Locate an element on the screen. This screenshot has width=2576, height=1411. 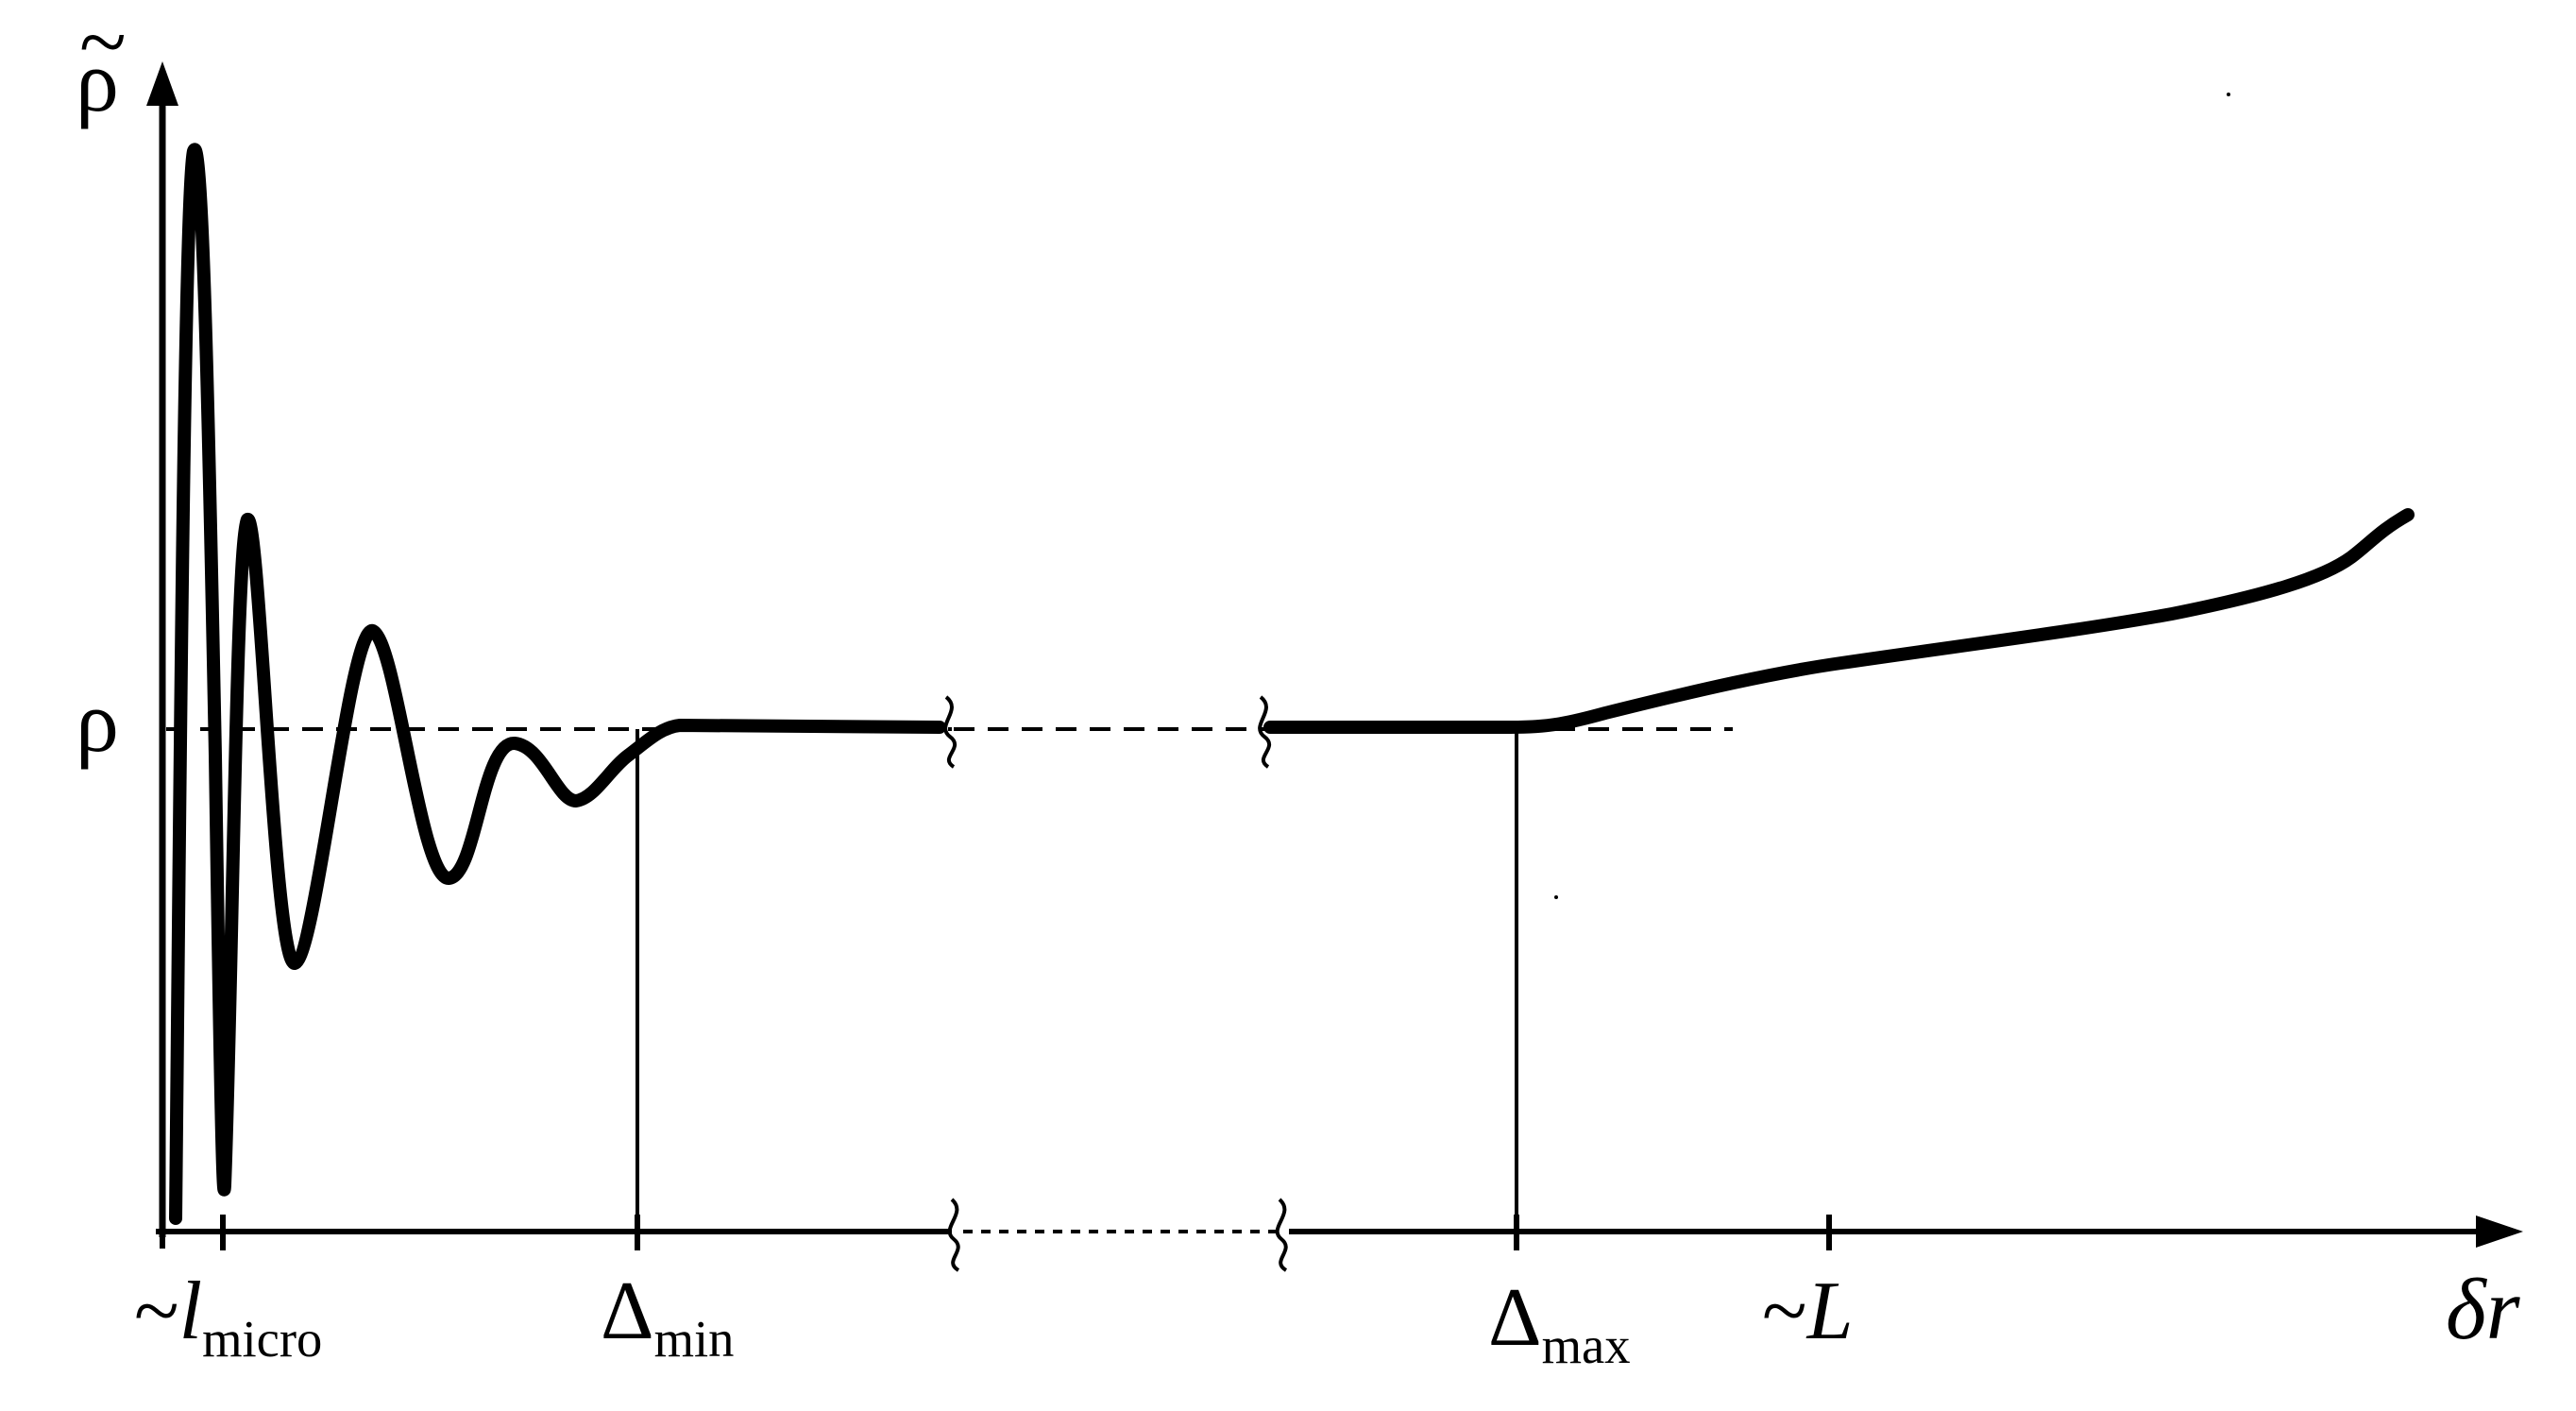
curve-break-mark-right is located at coordinates (1265, 732).